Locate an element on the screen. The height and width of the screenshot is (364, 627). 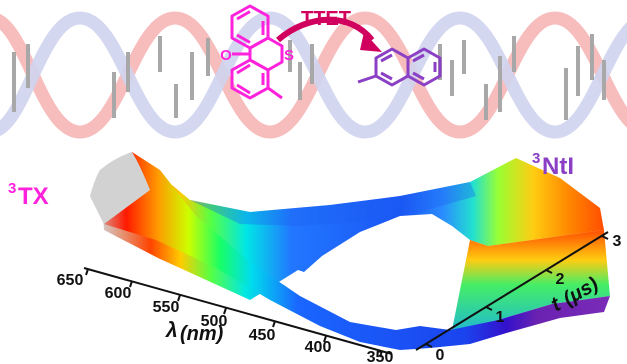
surface-gray-peak is located at coordinates (120, 188).